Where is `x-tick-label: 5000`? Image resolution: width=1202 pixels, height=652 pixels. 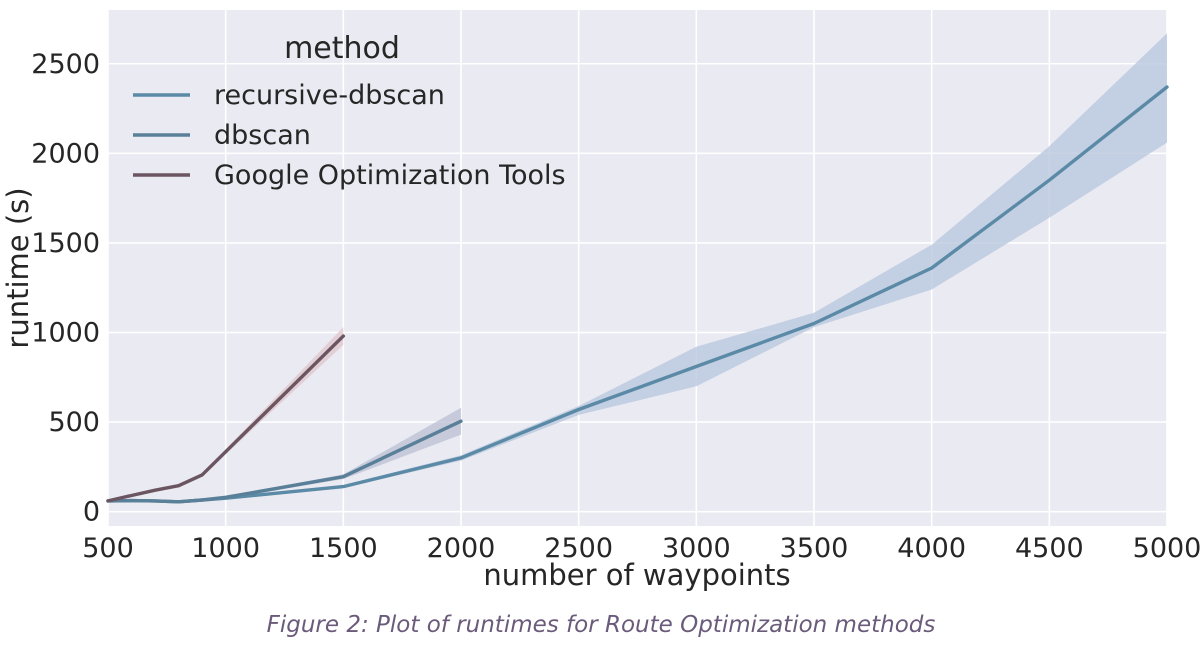
x-tick-label: 5000 is located at coordinates (1167, 548).